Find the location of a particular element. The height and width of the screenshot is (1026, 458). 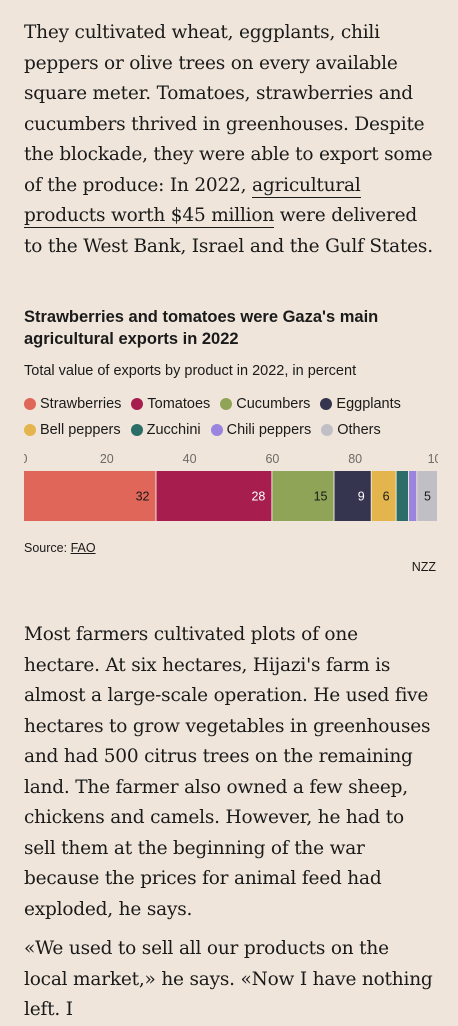

x-tick-label: 60 is located at coordinates (272, 459).